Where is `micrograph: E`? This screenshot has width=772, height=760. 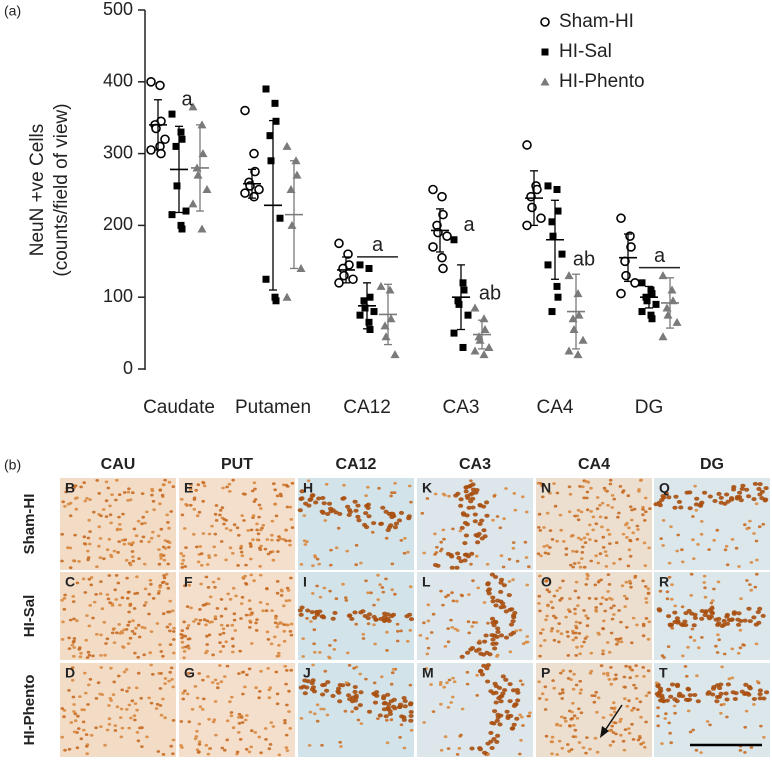
micrograph: E is located at coordinates (237, 524).